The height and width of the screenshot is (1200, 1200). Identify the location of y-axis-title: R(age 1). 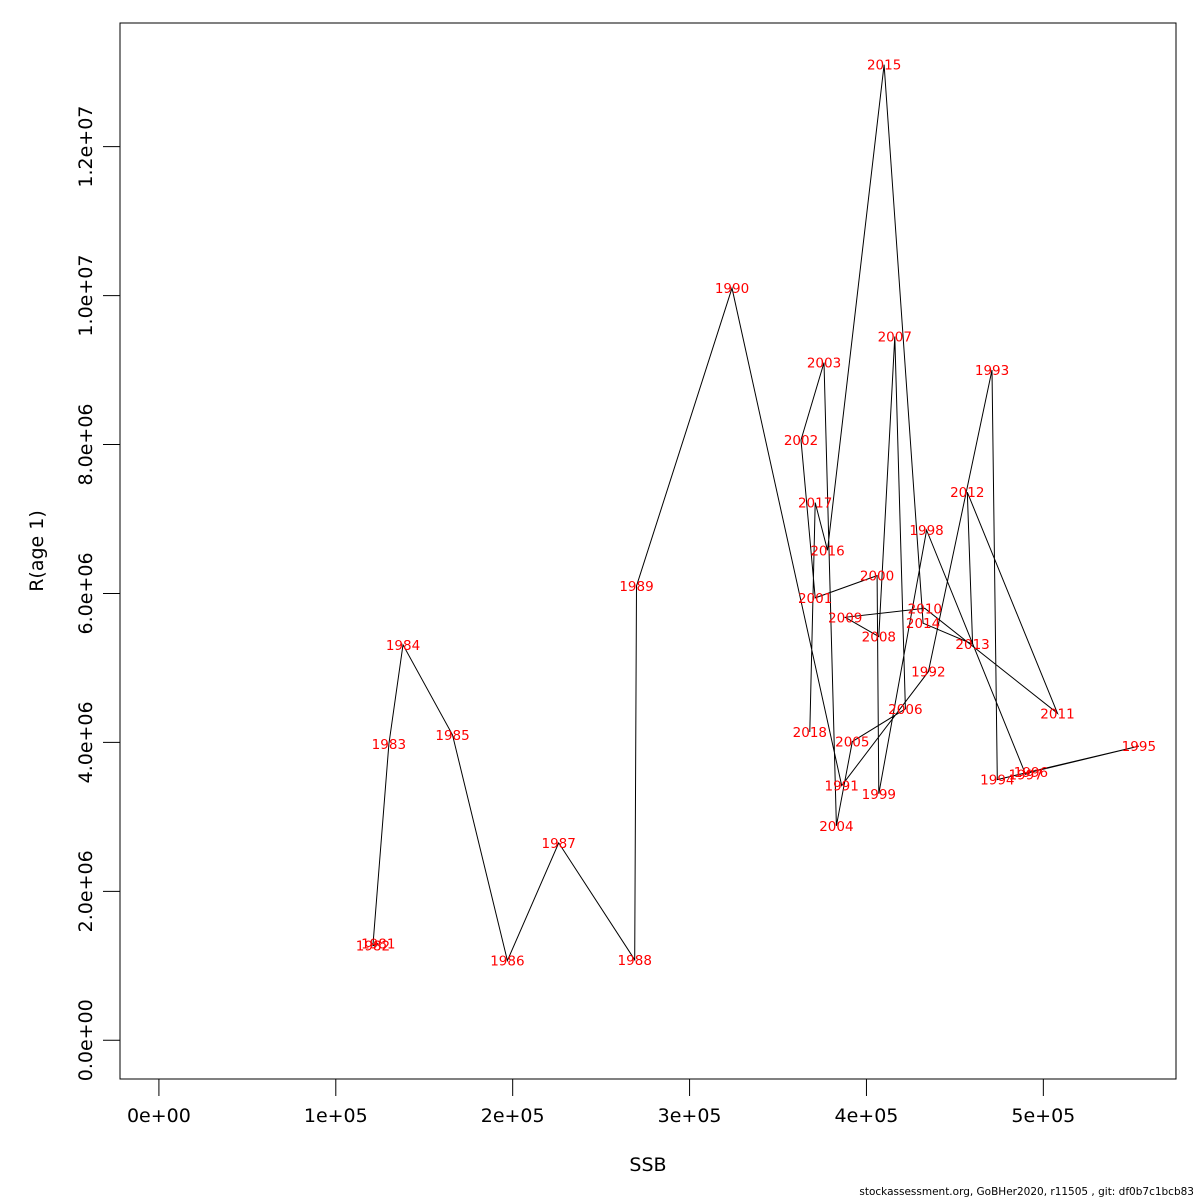
(37, 551).